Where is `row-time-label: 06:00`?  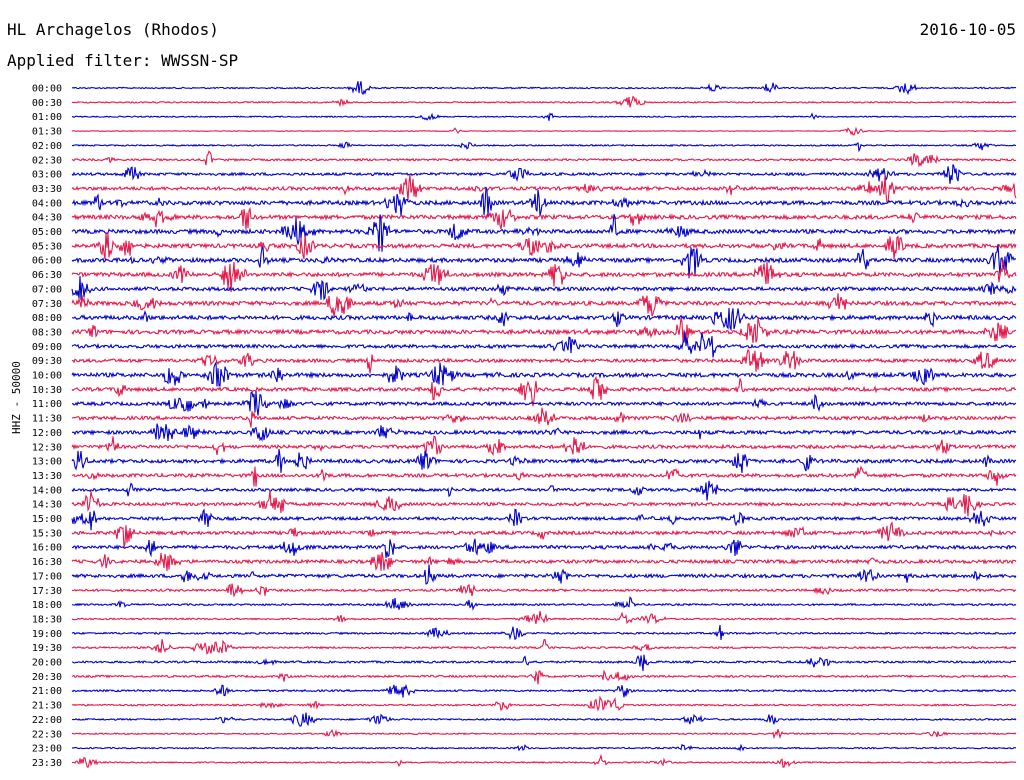
row-time-label: 06:00 is located at coordinates (47, 261).